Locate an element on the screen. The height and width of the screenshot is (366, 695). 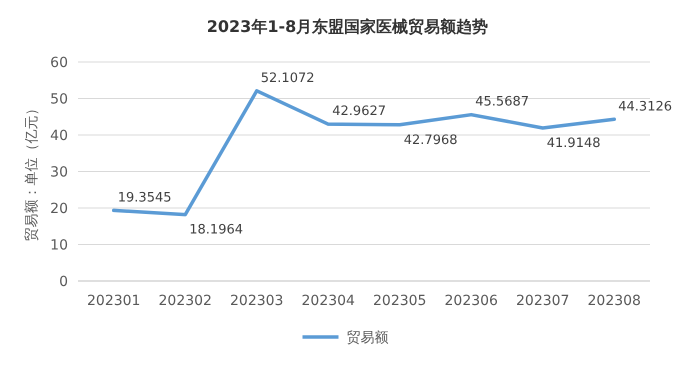
x-tick-label: 202306 is located at coordinates (471, 301).